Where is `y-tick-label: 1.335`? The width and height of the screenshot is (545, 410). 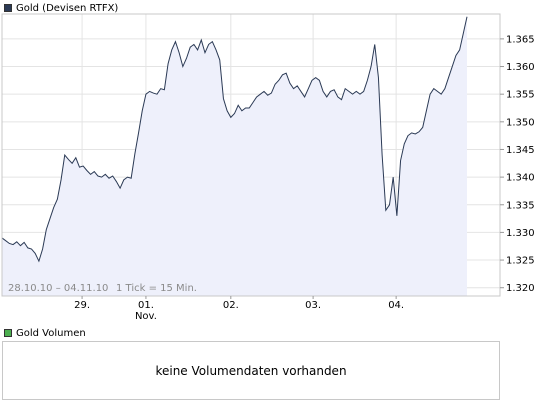 y-tick-label: 1.335 is located at coordinates (520, 205).